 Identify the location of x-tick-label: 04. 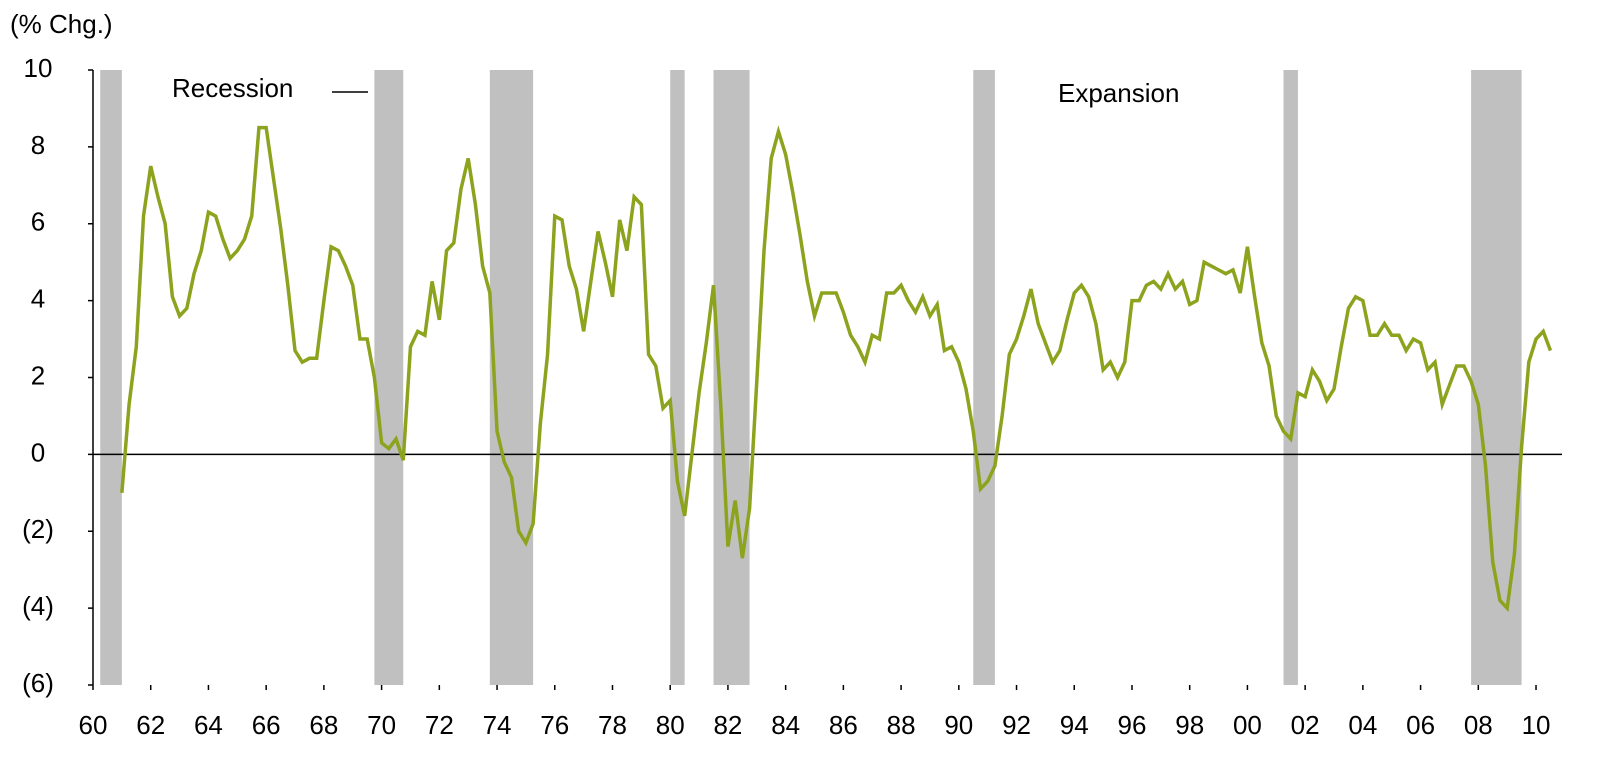
(1362, 725).